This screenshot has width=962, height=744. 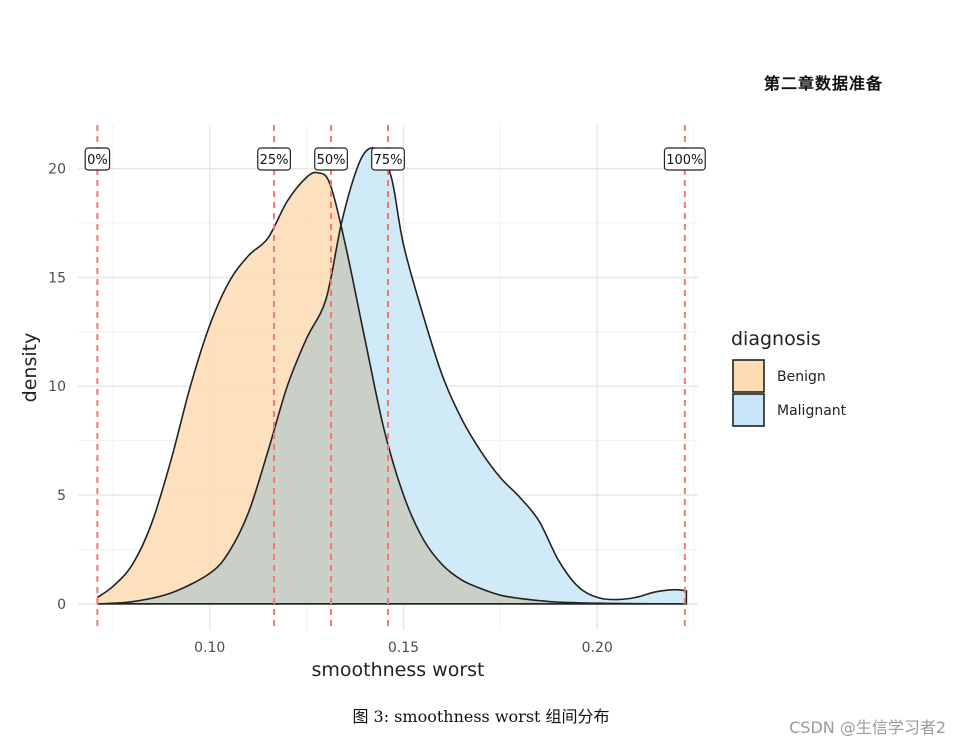 I want to click on y-tick-label: 20, so click(x=57, y=170).